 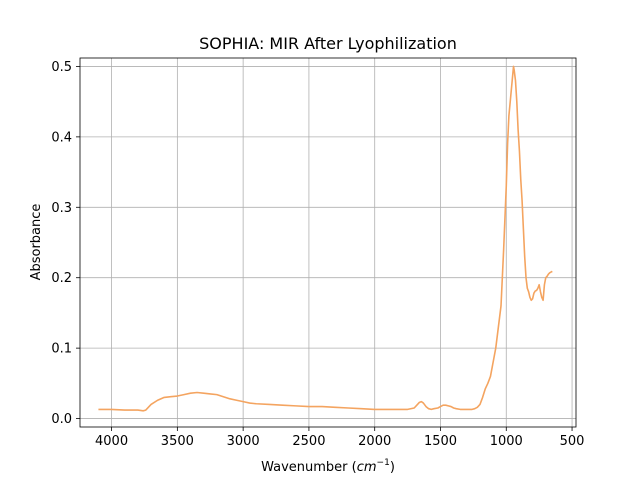 What do you see at coordinates (177, 441) in the screenshot?
I see `x-tick-label: 3500` at bounding box center [177, 441].